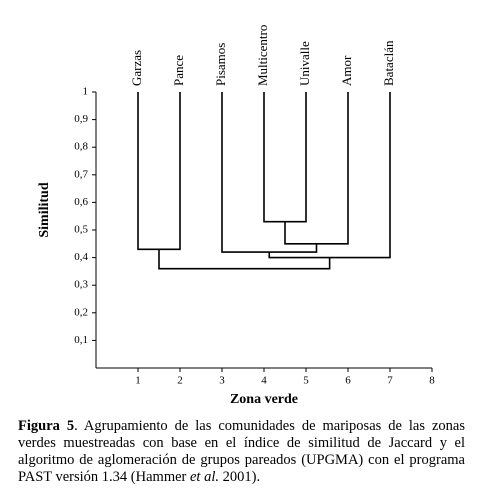 The height and width of the screenshot is (504, 483). What do you see at coordinates (390, 381) in the screenshot?
I see `x-tick-label: 7` at bounding box center [390, 381].